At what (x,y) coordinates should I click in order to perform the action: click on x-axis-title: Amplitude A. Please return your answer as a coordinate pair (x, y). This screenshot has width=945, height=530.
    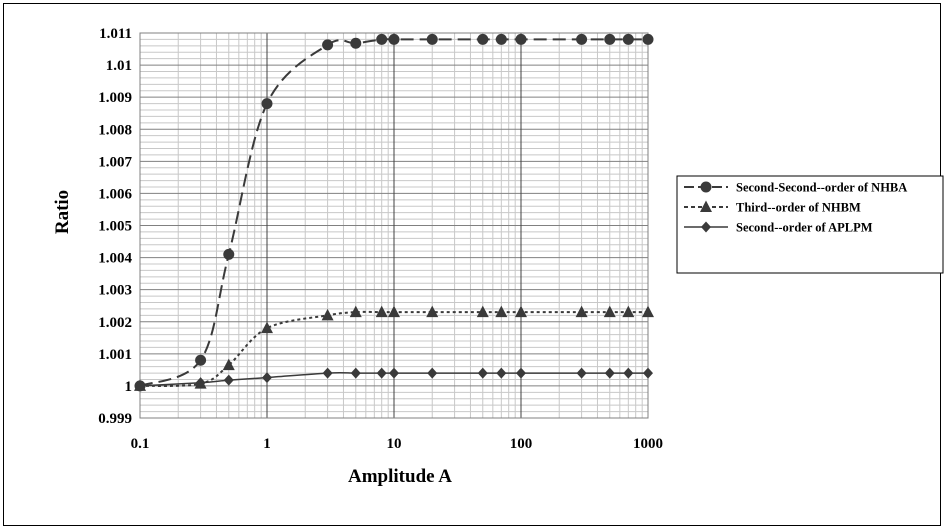
    Looking at the image, I should click on (400, 476).